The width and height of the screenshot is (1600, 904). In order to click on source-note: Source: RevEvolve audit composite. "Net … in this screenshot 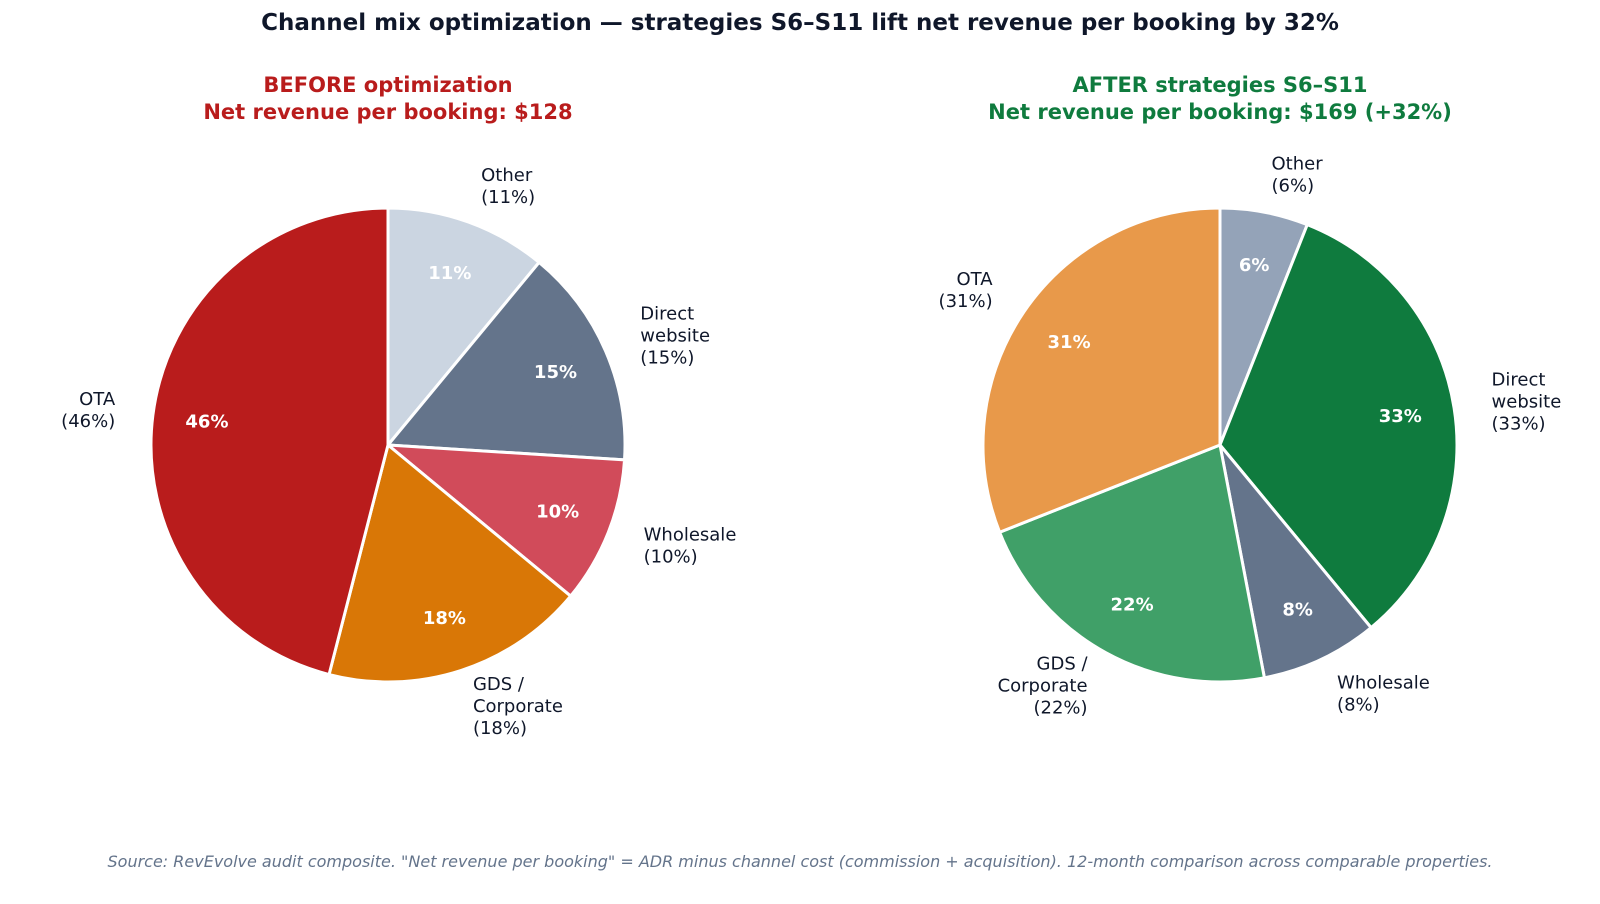, I will do `click(800, 861)`.